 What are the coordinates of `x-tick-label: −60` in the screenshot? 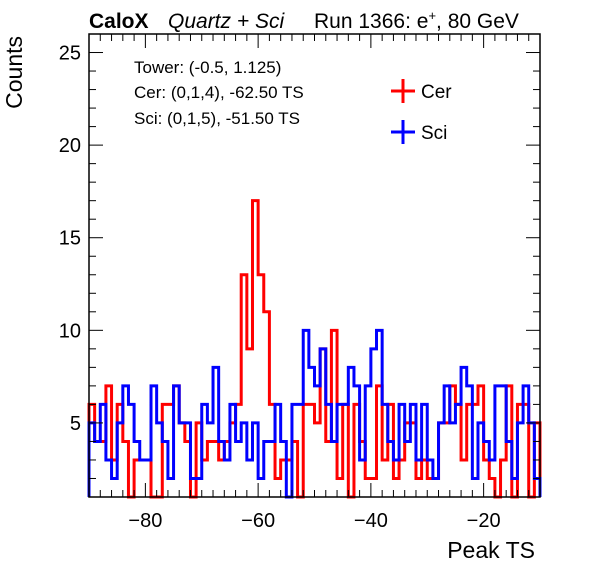 It's located at (258, 521).